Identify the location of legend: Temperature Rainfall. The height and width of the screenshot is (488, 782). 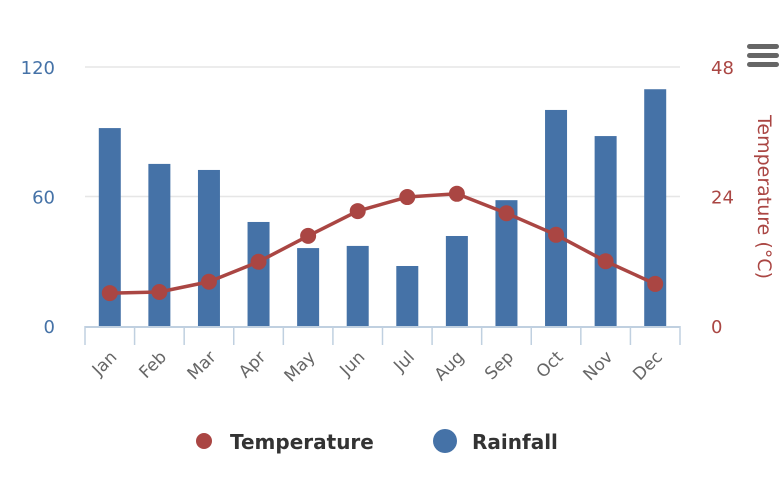
(377, 441).